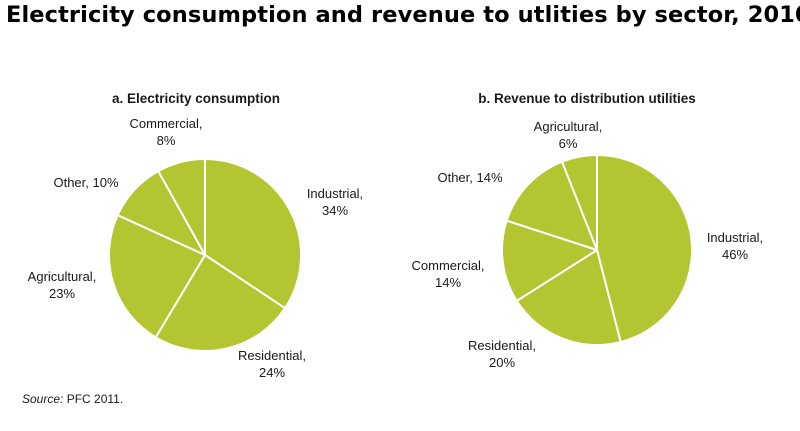 This screenshot has width=800, height=431. Describe the element at coordinates (272, 364) in the screenshot. I see `pie-a-label-residential: Residential, 24%` at that location.